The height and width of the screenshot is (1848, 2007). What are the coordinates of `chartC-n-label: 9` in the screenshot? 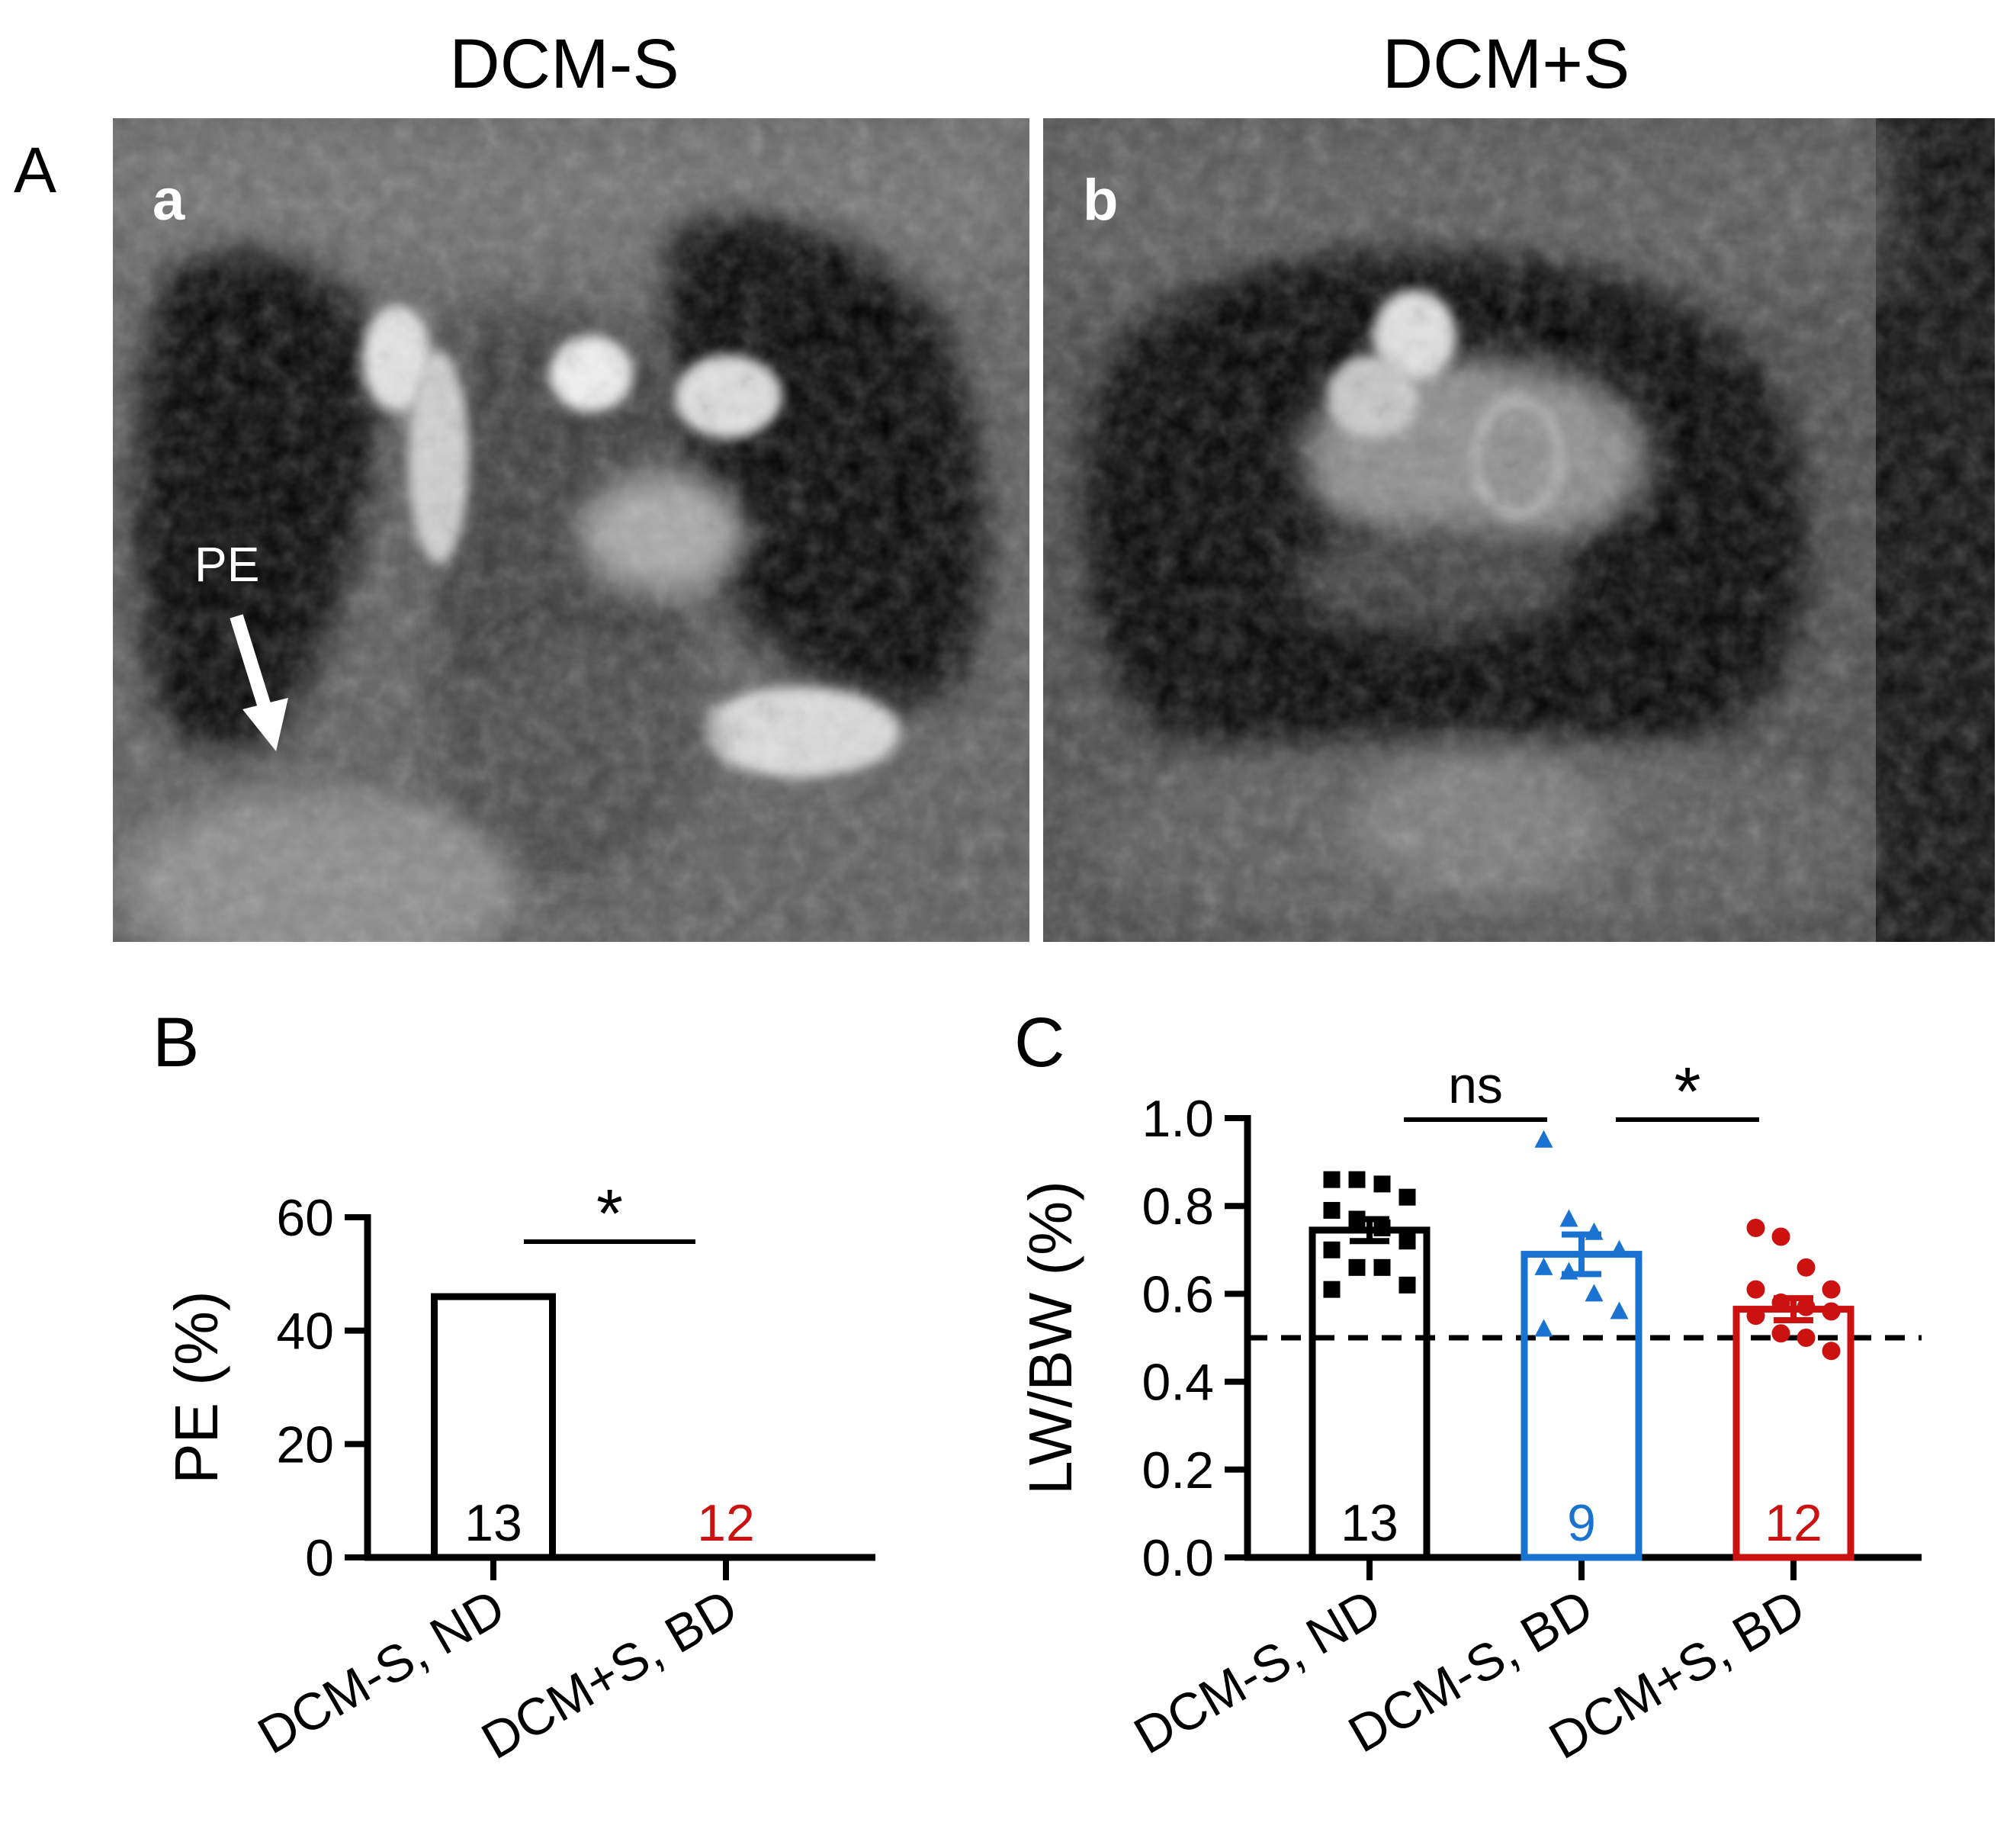 It's located at (1581, 1523).